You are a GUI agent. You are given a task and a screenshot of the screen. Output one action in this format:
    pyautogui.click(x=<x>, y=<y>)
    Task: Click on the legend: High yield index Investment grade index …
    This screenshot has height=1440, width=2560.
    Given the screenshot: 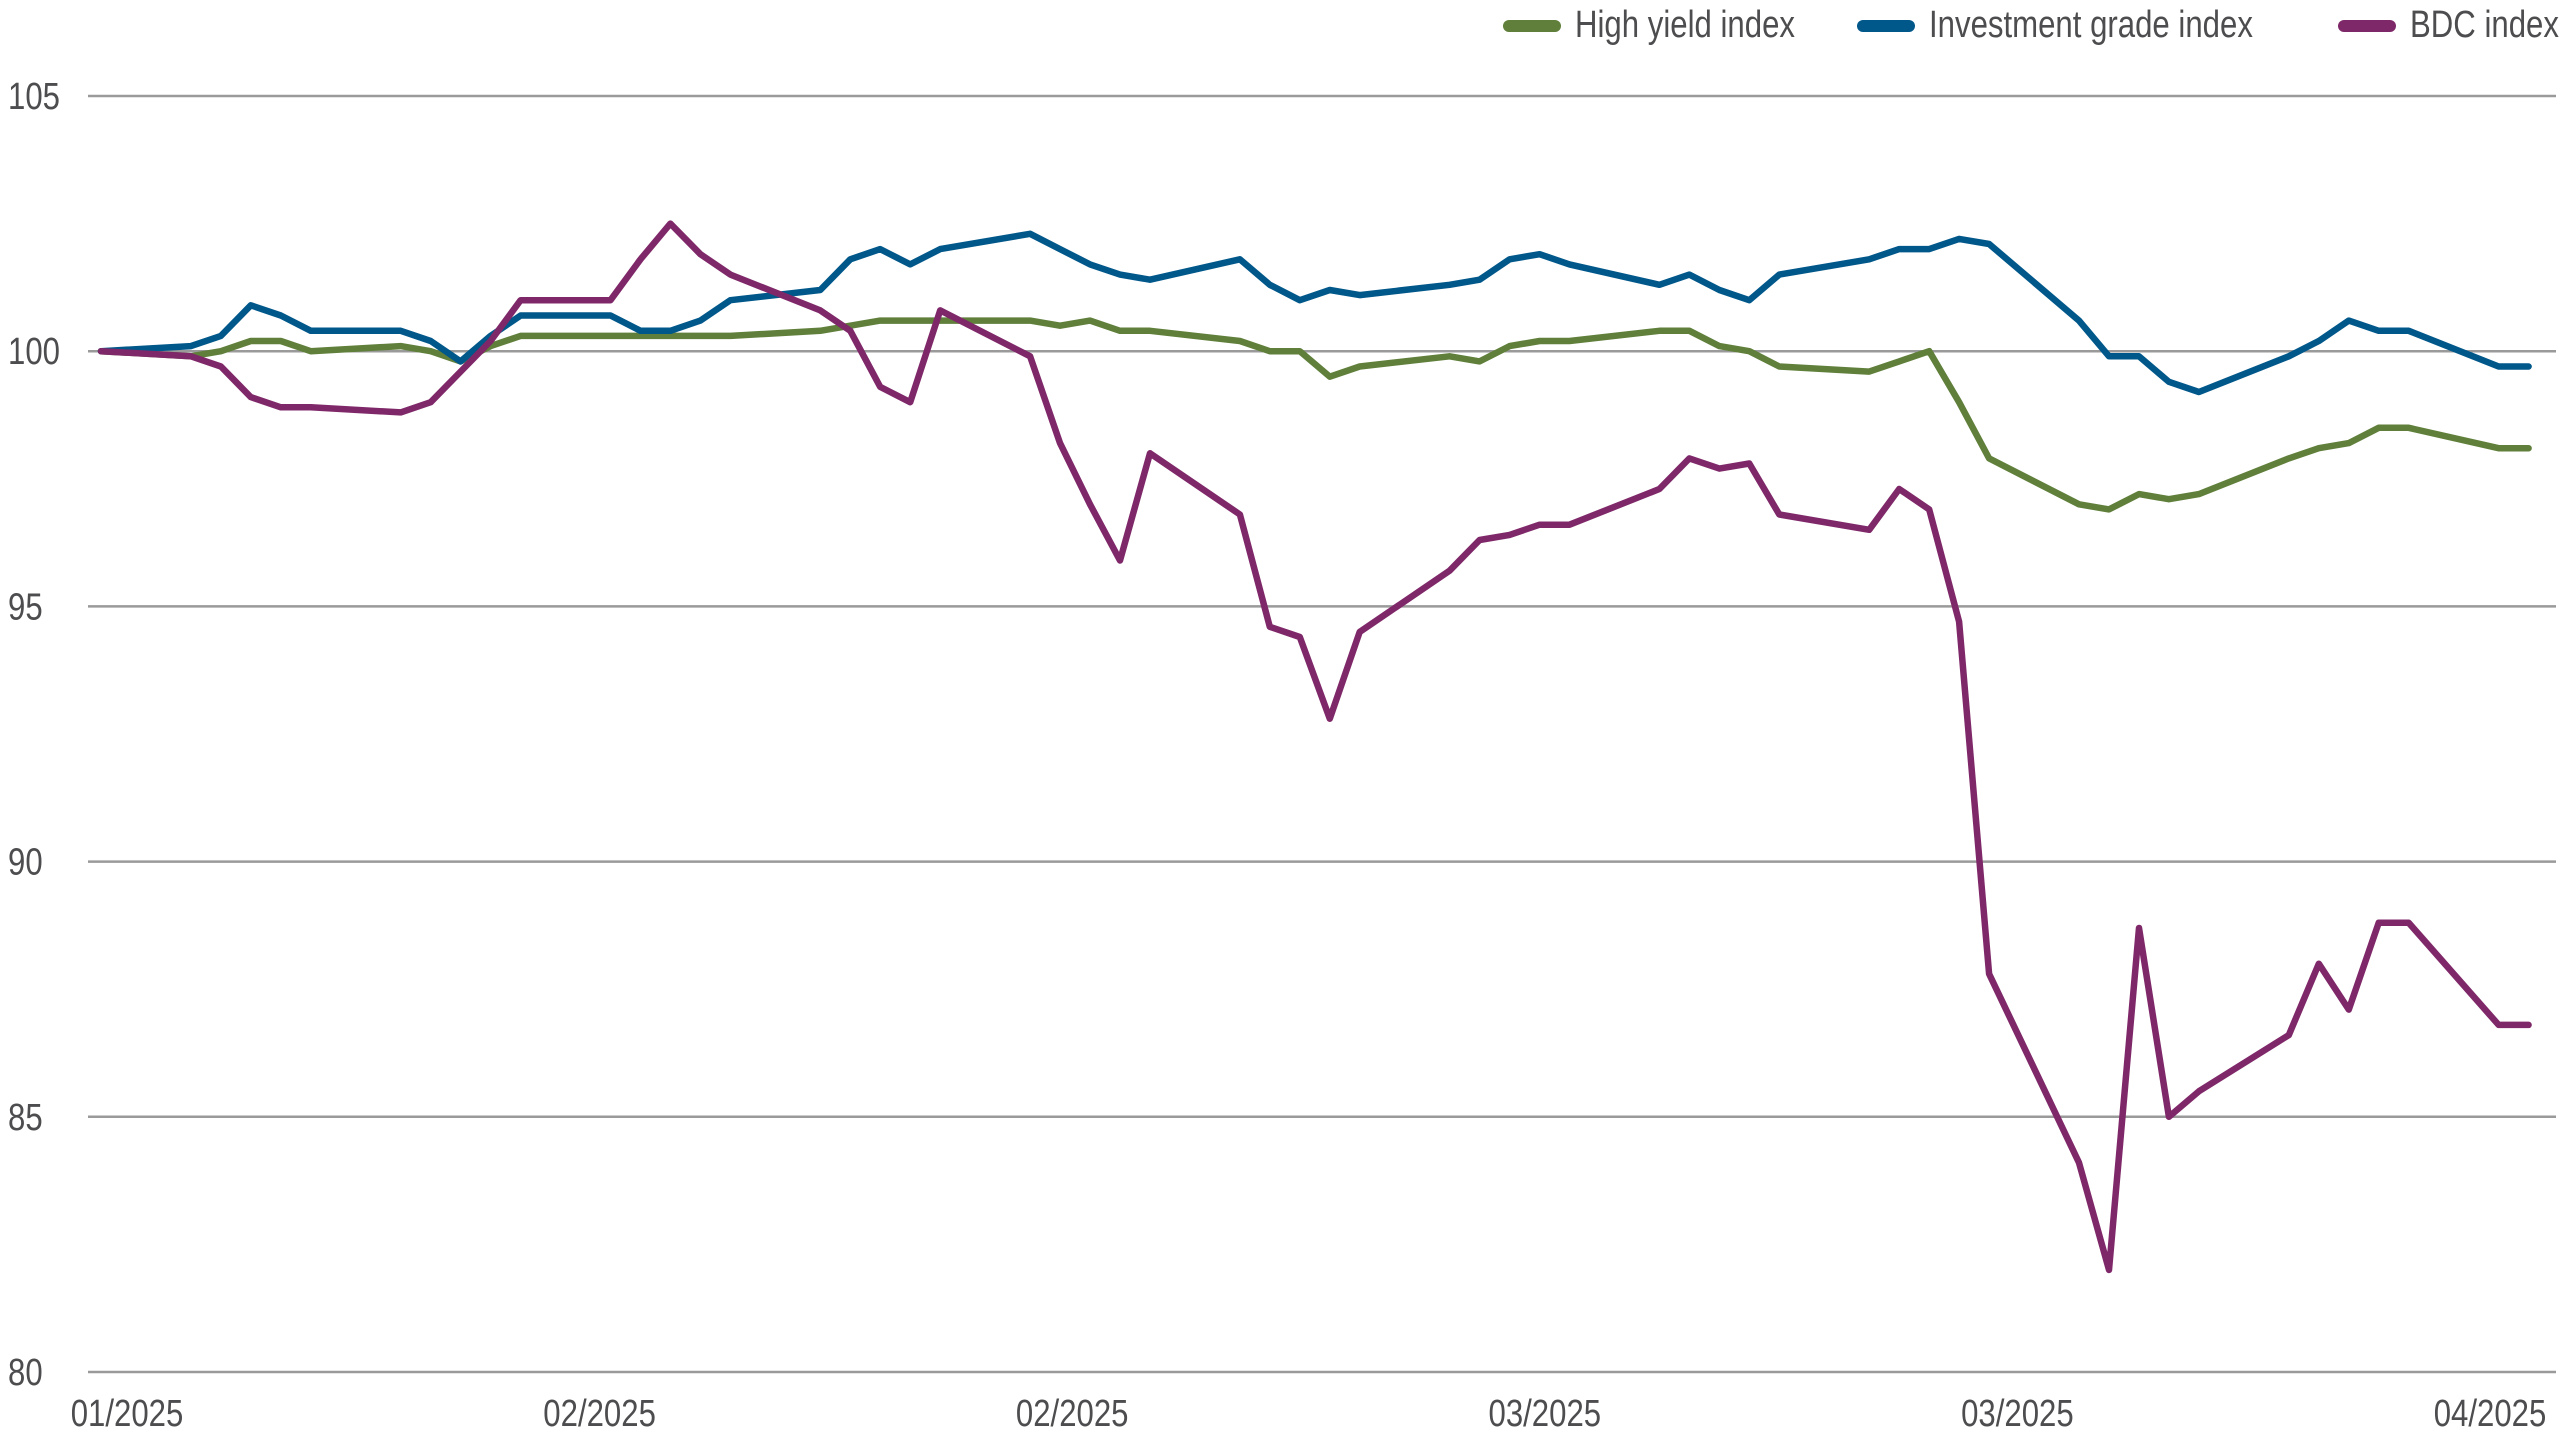 What is the action you would take?
    pyautogui.click(x=2031, y=25)
    